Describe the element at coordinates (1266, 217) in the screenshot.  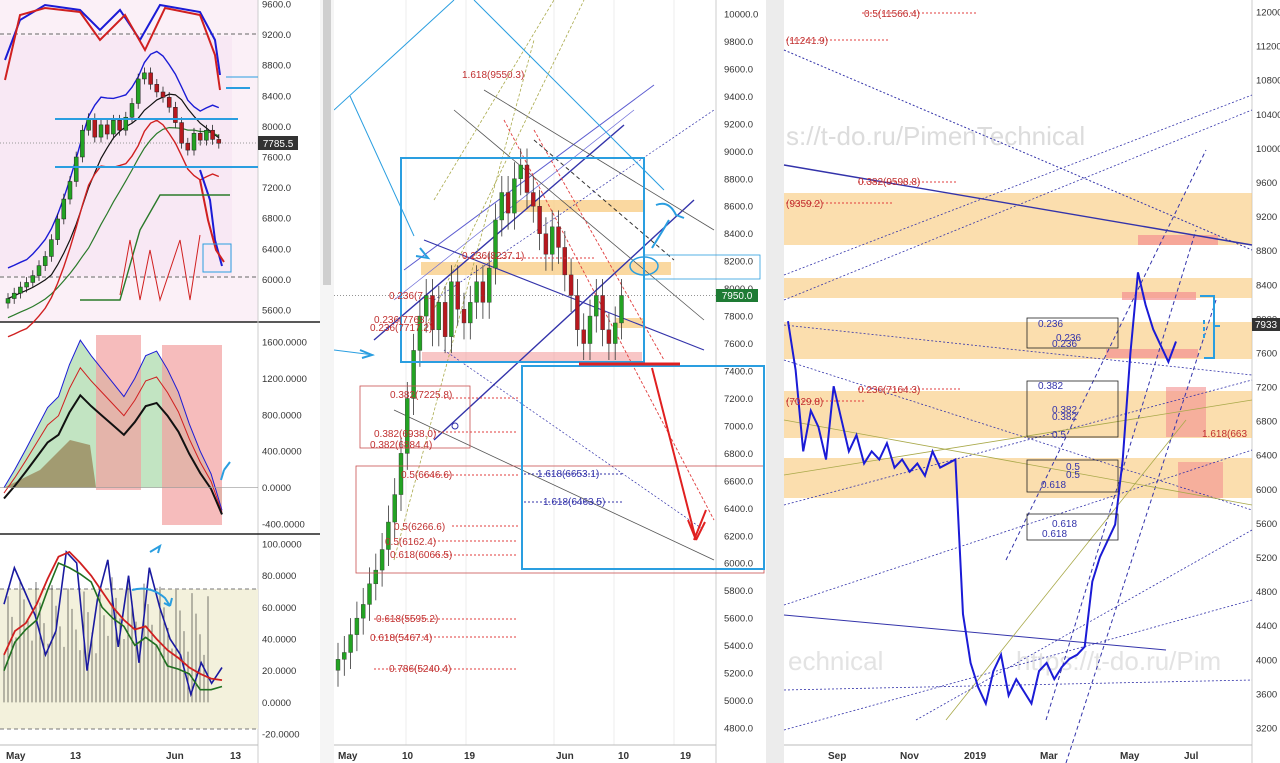
I see `axis-tick-label: 9200` at that location.